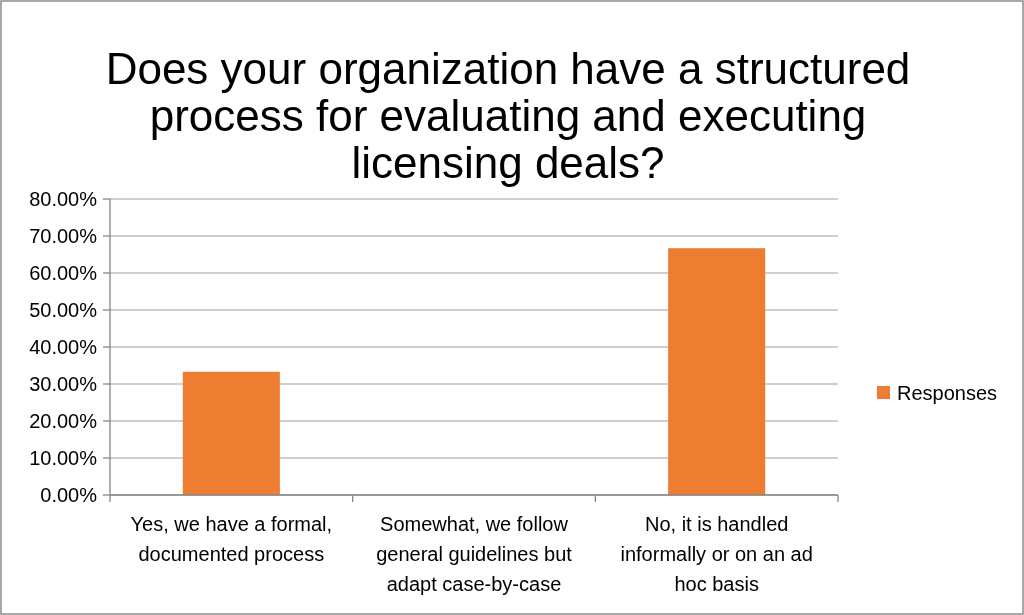 The width and height of the screenshot is (1024, 615). What do you see at coordinates (63, 273) in the screenshot?
I see `y-tick-label: 60.00%` at bounding box center [63, 273].